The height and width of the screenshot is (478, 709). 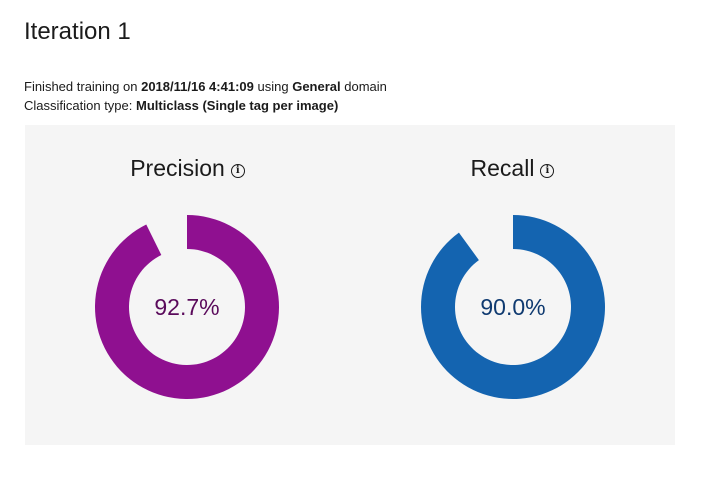 What do you see at coordinates (78, 105) in the screenshot?
I see `classification-prefix: Classification type:` at bounding box center [78, 105].